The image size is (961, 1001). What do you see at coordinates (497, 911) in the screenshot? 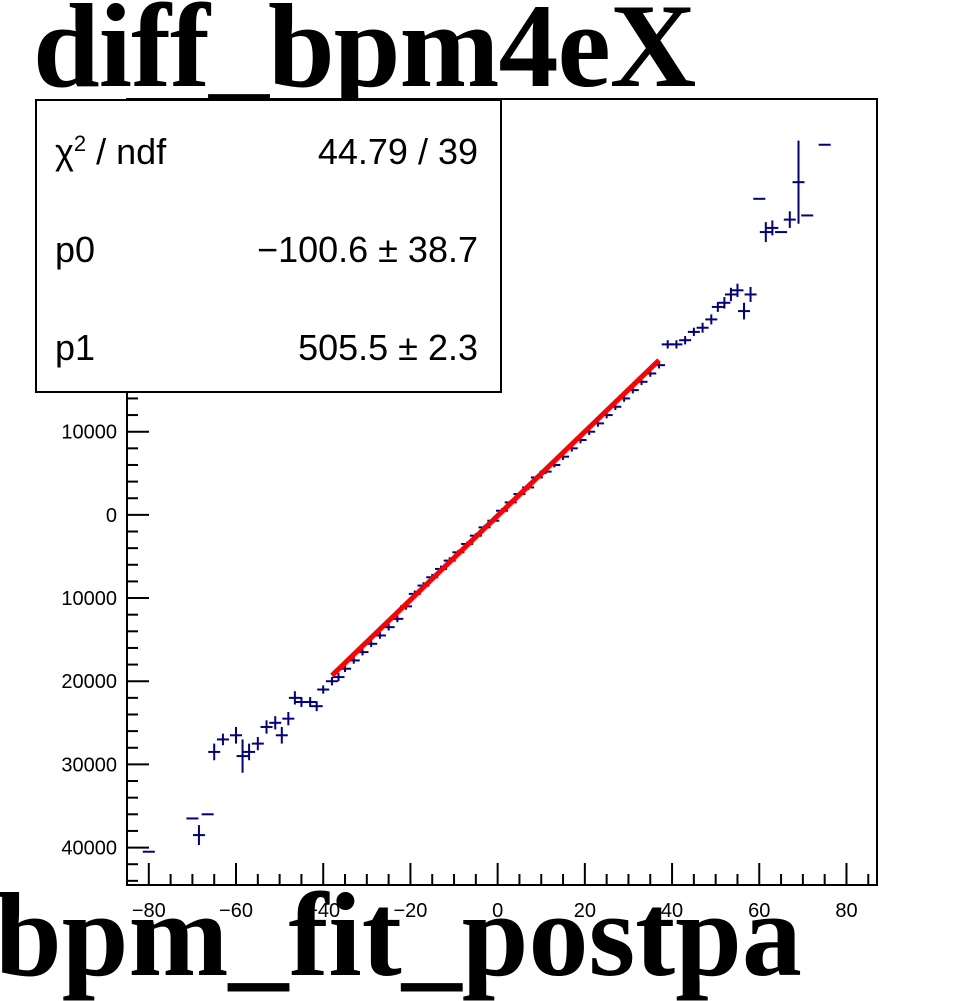
I see `x-tick-label: 0` at bounding box center [497, 911].